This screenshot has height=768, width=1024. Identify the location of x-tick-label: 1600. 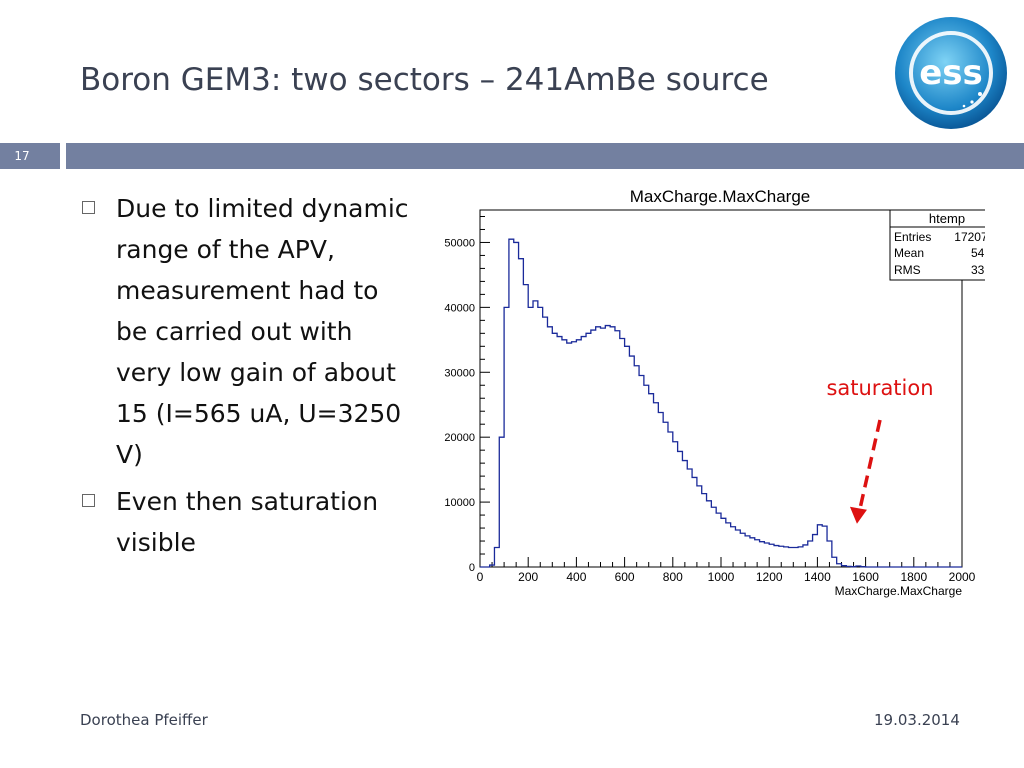
(865, 577).